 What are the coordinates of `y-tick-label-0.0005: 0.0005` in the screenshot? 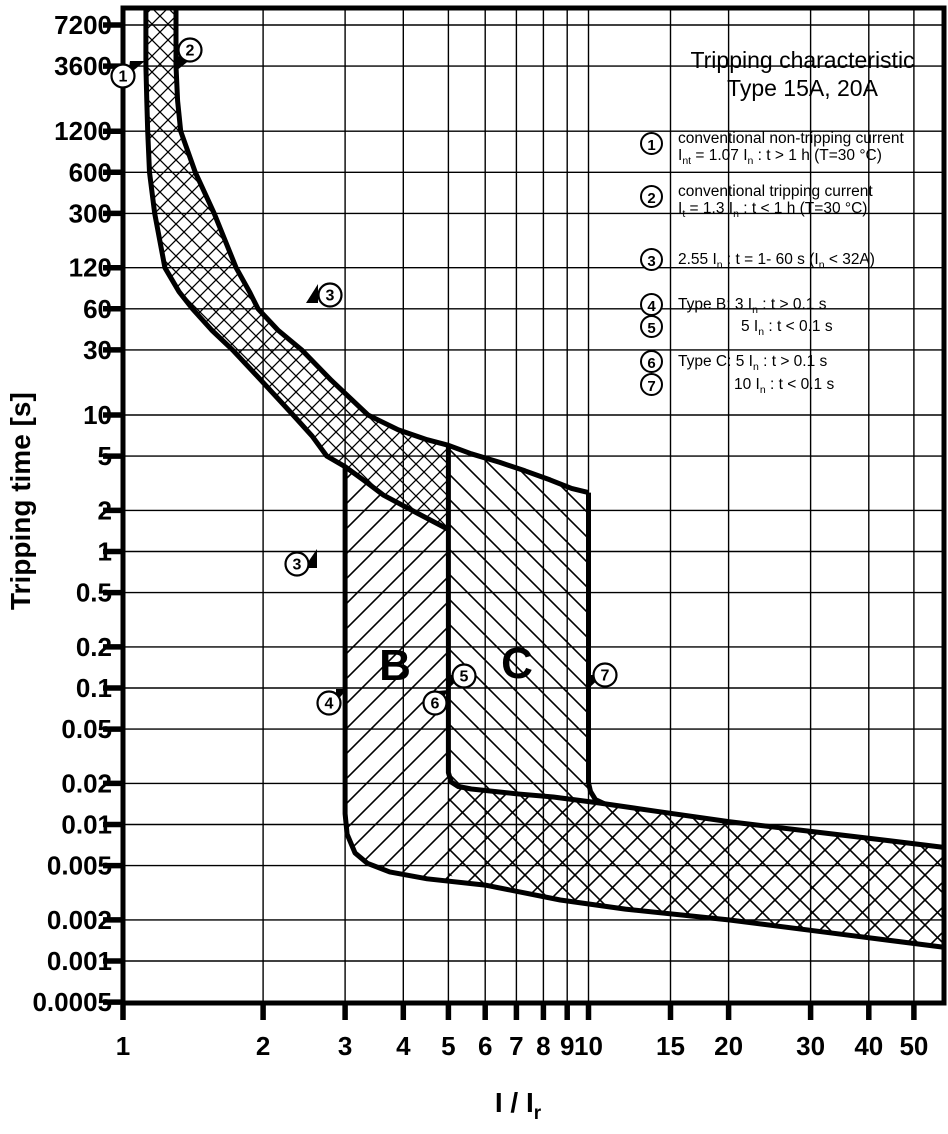 It's located at (72, 1002).